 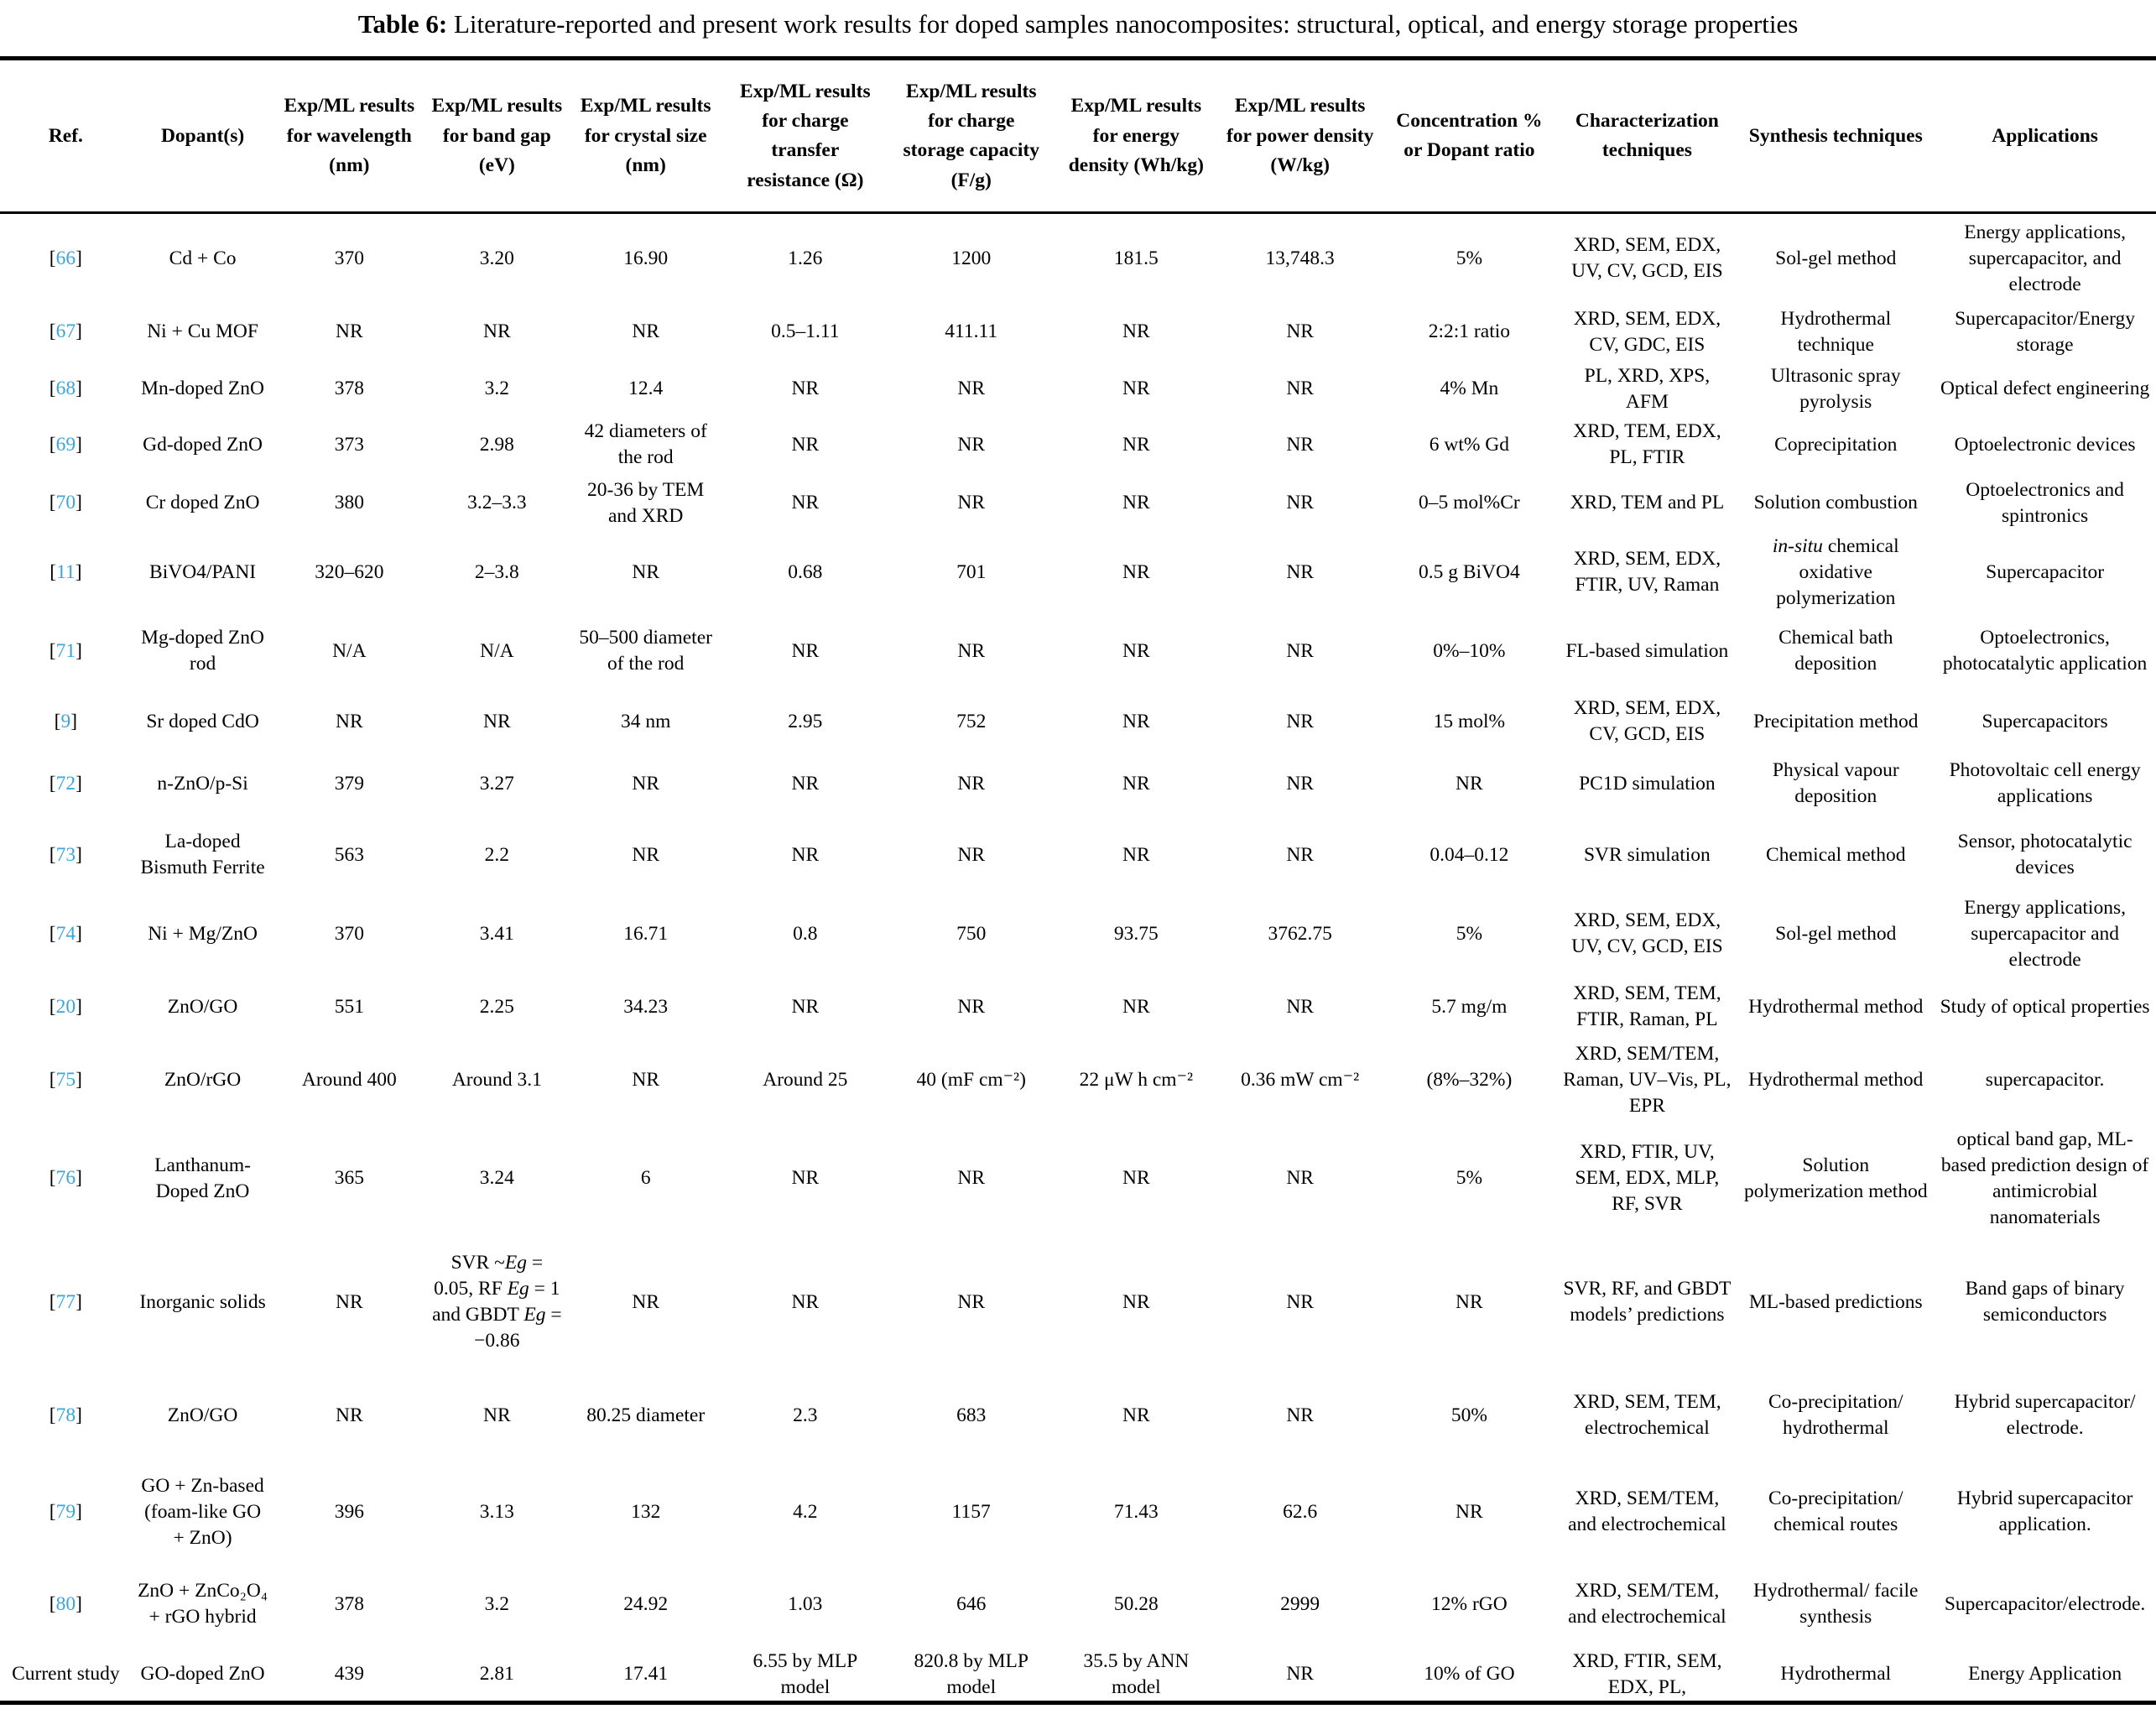 I want to click on citation-link: 9, so click(x=65, y=721).